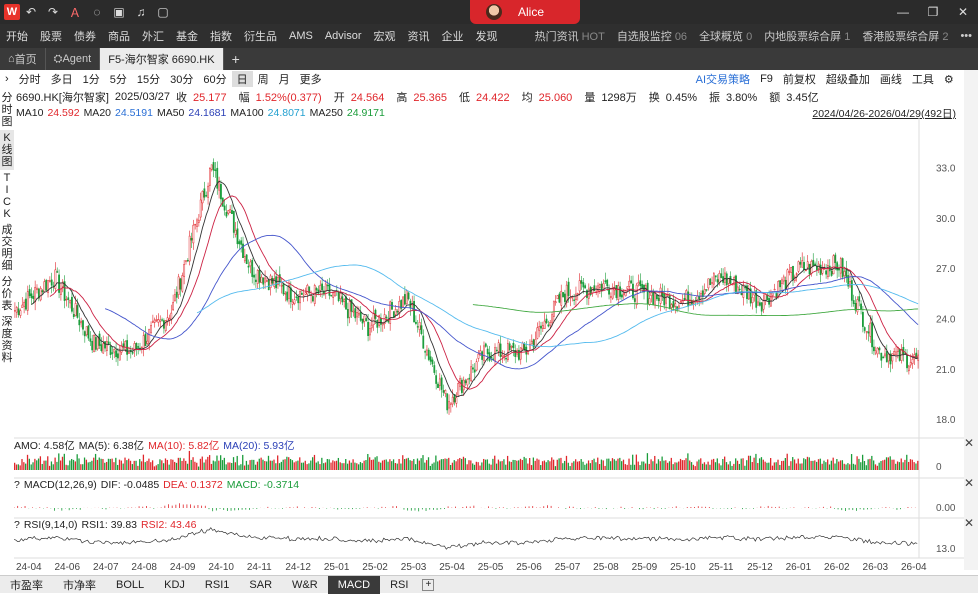 The image size is (978, 594). Describe the element at coordinates (182, 80) in the screenshot. I see `period-button: 30分` at that location.